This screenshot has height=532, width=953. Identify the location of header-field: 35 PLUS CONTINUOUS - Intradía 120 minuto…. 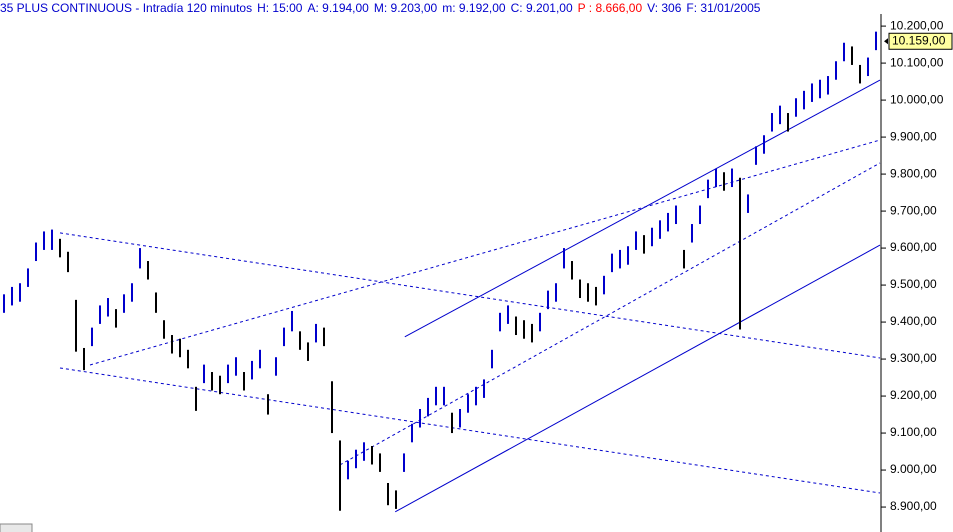
(126, 8).